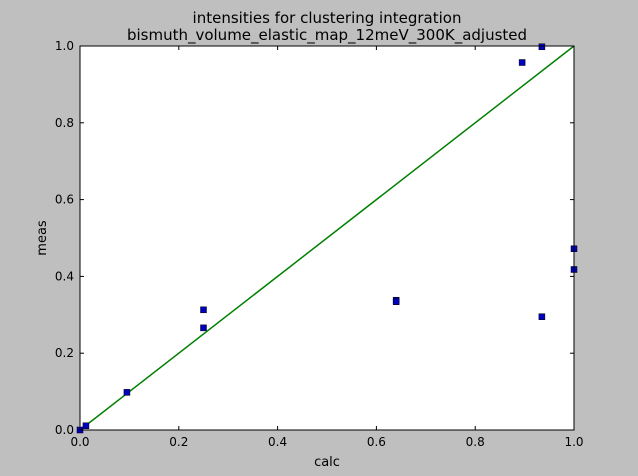  Describe the element at coordinates (79, 442) in the screenshot. I see `x-tick-label: 0.0` at that location.